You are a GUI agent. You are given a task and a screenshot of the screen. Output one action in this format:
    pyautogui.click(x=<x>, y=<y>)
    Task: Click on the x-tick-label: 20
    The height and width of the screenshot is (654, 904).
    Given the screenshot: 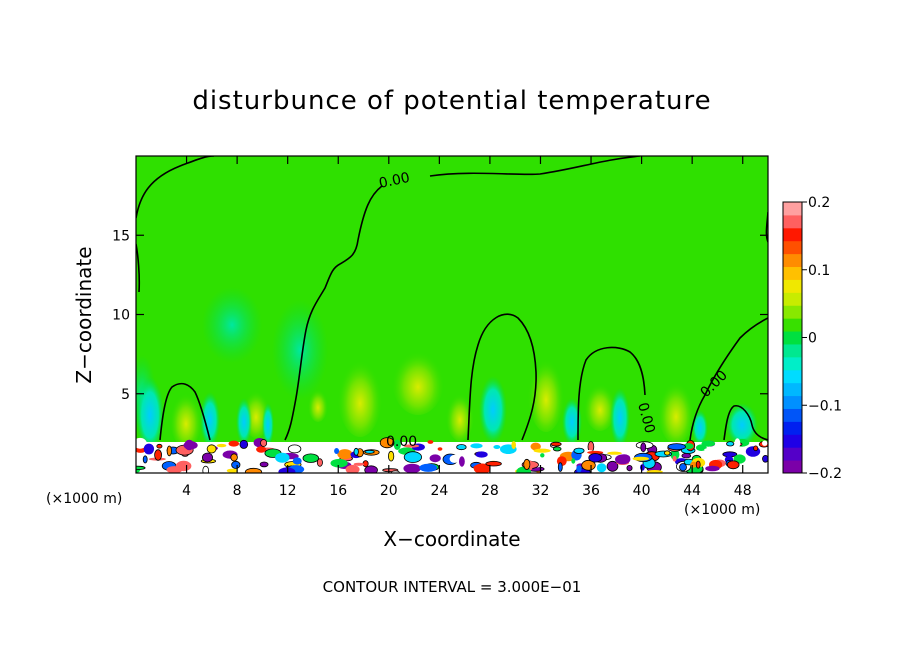 What is the action you would take?
    pyautogui.click(x=389, y=491)
    